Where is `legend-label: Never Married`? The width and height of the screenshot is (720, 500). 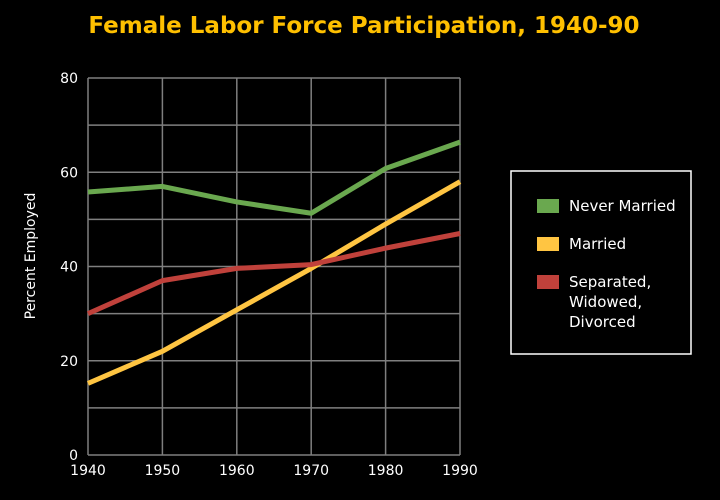 legend-label: Never Married is located at coordinates (622, 206).